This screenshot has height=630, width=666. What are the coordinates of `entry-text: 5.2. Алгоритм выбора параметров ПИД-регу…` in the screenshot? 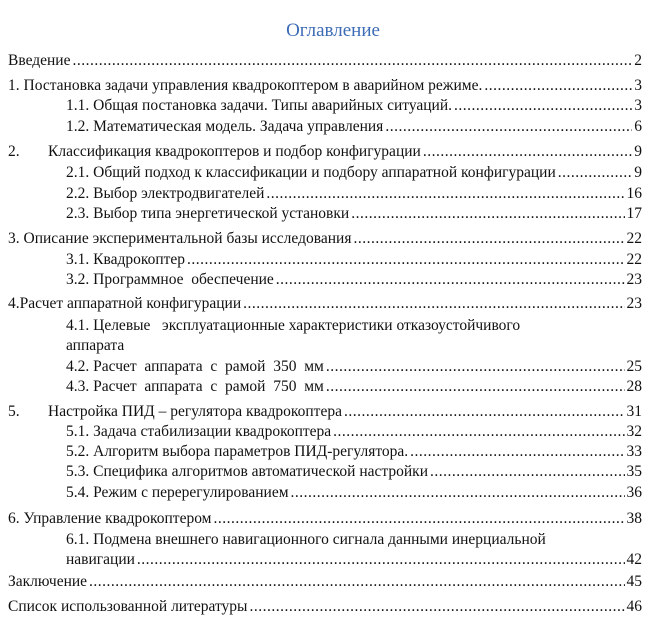 It's located at (237, 451).